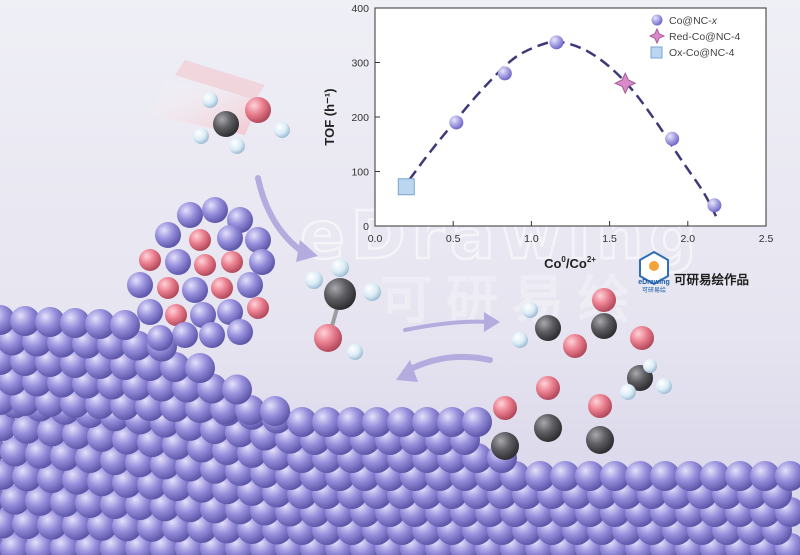 This screenshot has height=555, width=800. What do you see at coordinates (705, 37) in the screenshot?
I see `legend-label-red-co-nc-4: Red-Co@NC-4` at bounding box center [705, 37].